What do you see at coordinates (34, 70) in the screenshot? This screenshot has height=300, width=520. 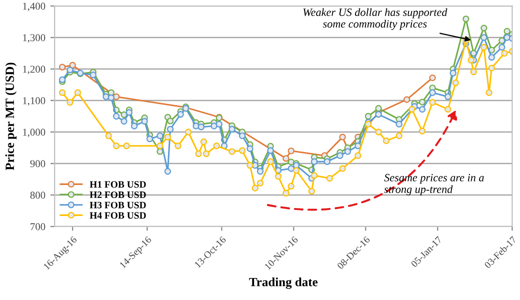 I see `y-tick-label: 1,200` at bounding box center [34, 70].